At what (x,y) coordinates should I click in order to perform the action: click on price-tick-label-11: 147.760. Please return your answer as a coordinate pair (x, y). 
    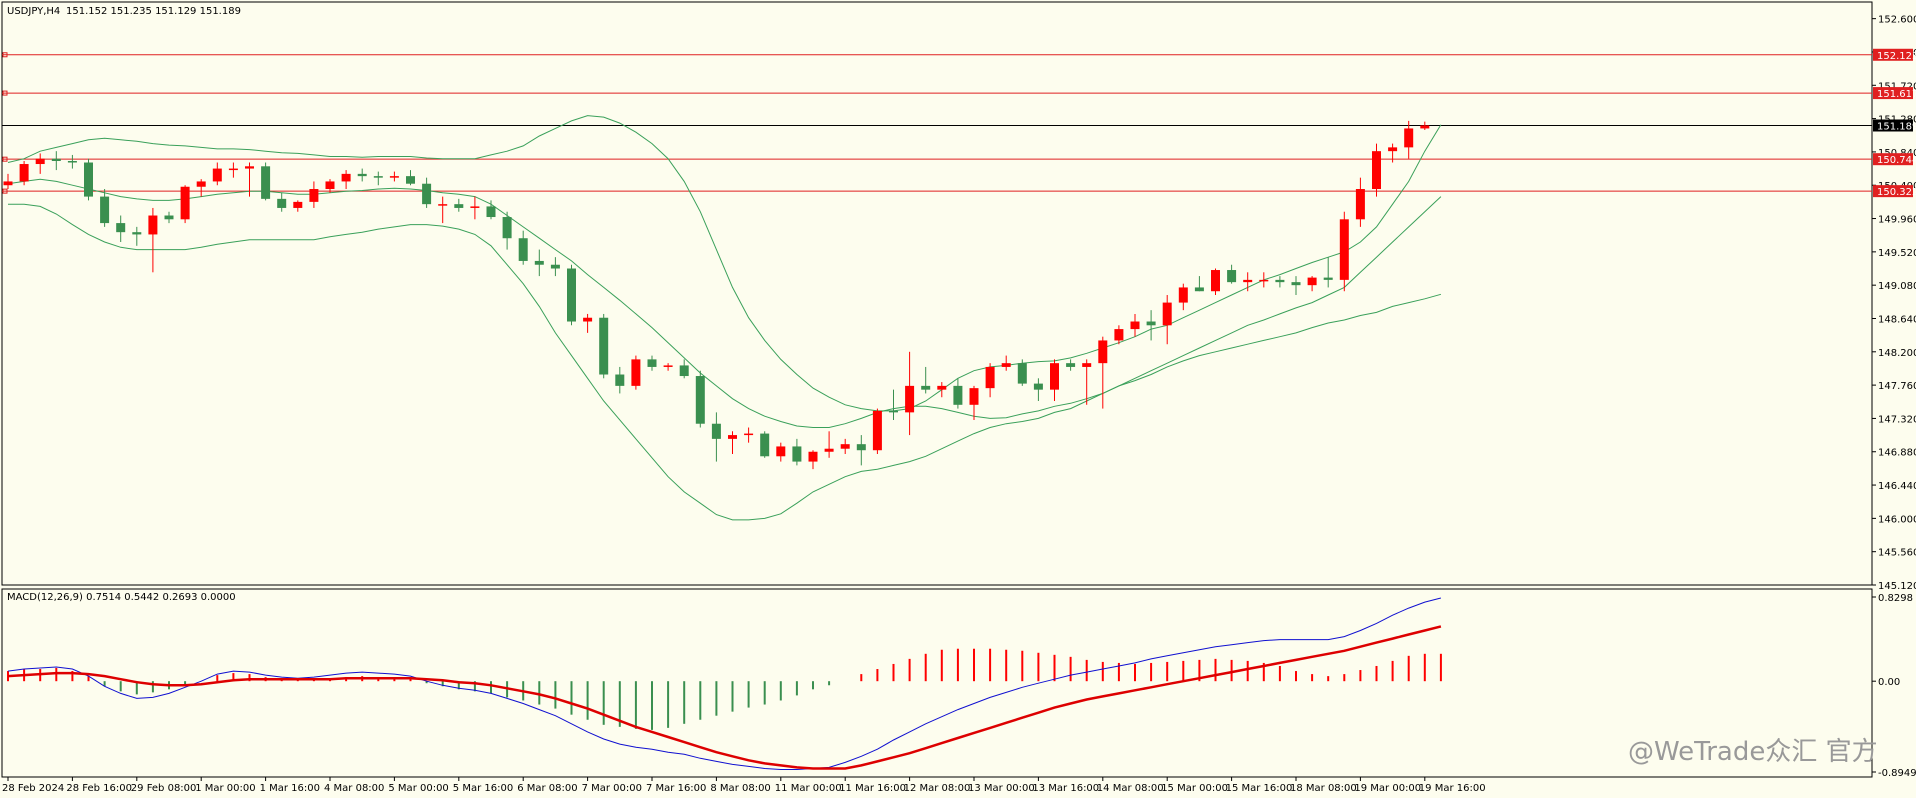
    Looking at the image, I should click on (1897, 386).